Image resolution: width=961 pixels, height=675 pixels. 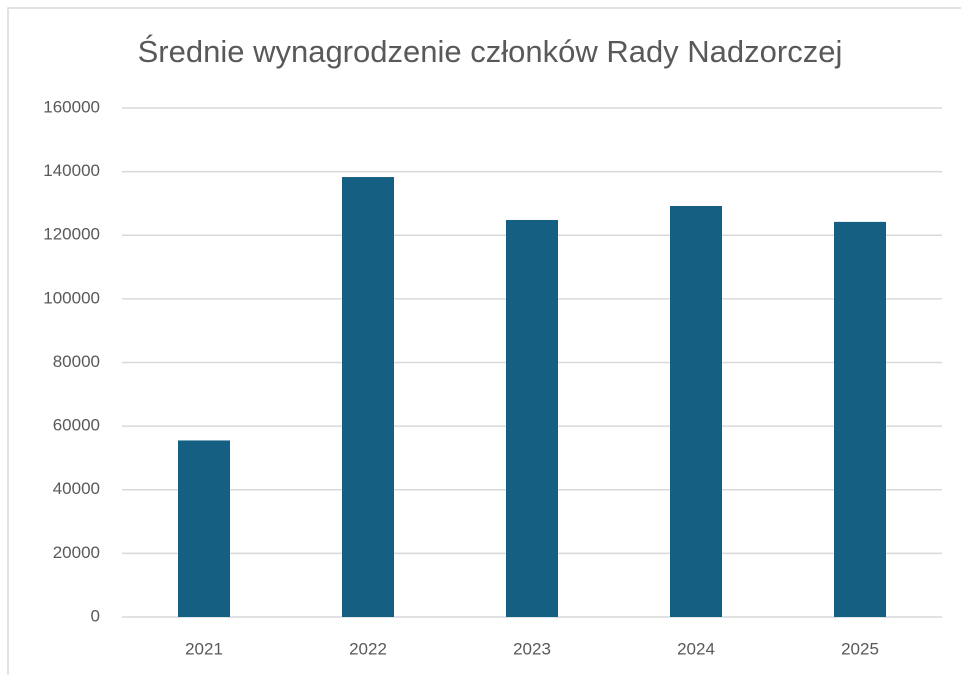 What do you see at coordinates (71, 234) in the screenshot?
I see `y-tick-label: 120000` at bounding box center [71, 234].